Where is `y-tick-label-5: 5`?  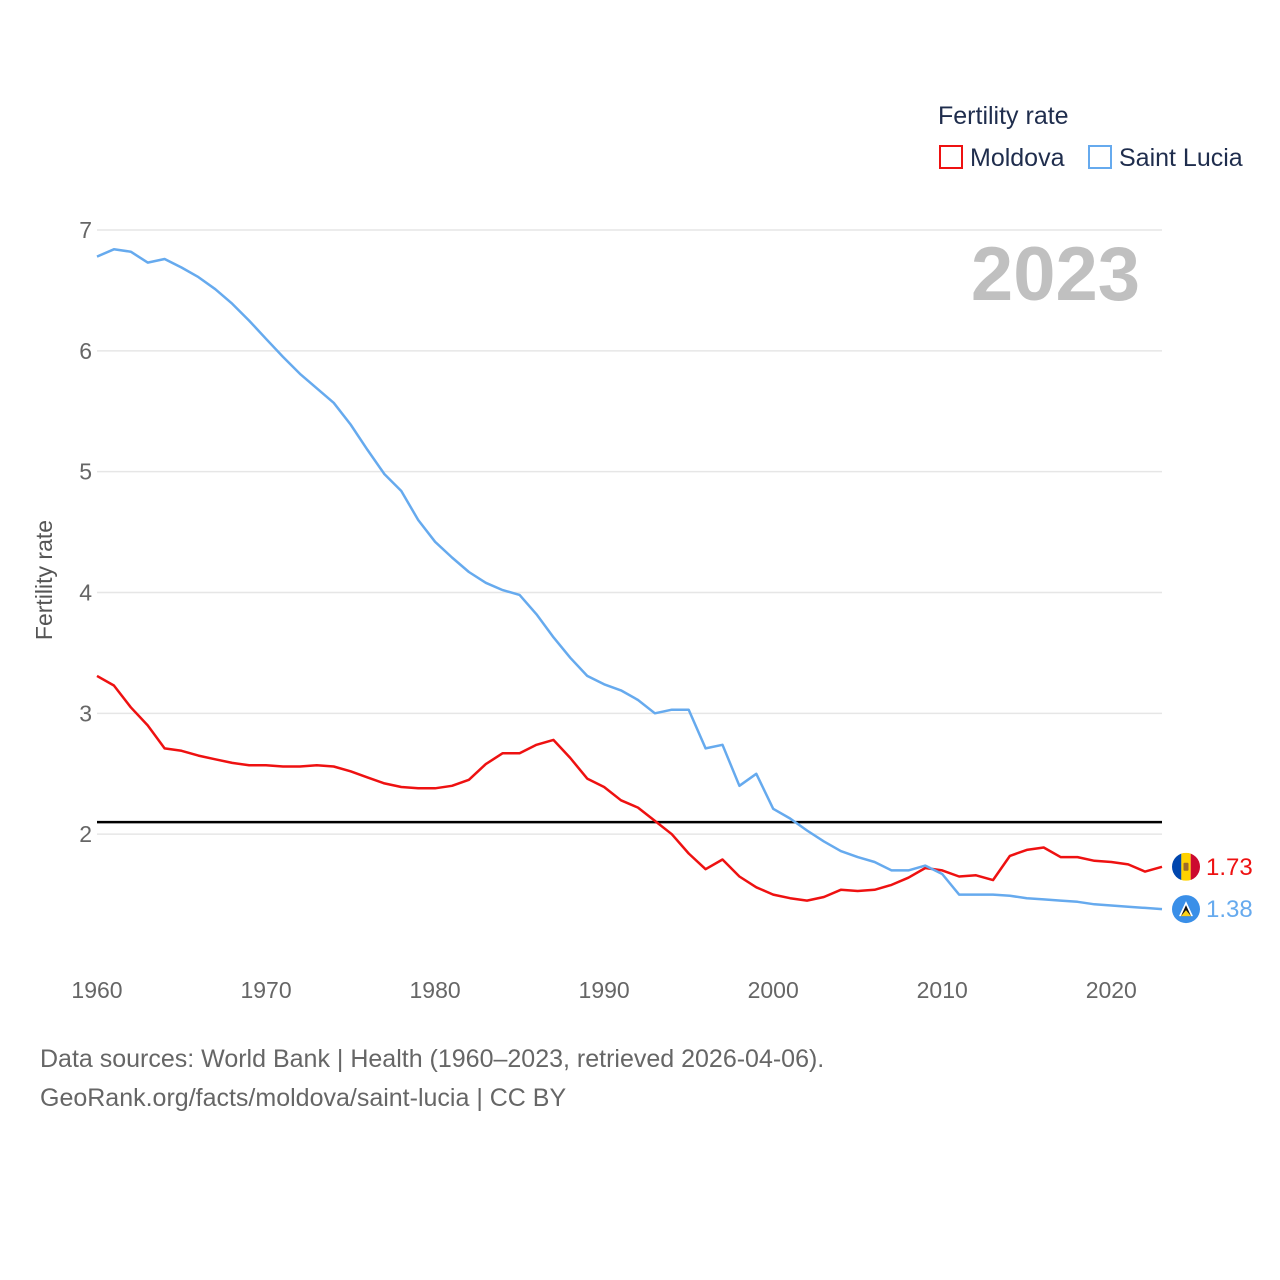 y-tick-label-5: 5 is located at coordinates (85, 472).